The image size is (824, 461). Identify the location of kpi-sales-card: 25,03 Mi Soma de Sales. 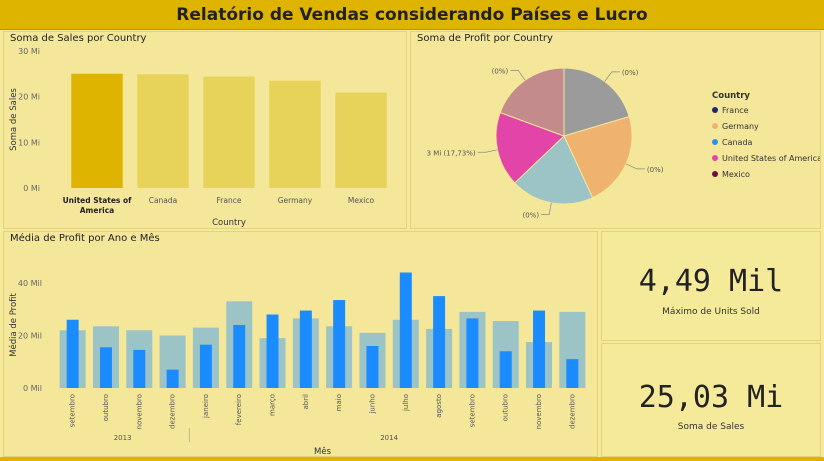
(711, 400).